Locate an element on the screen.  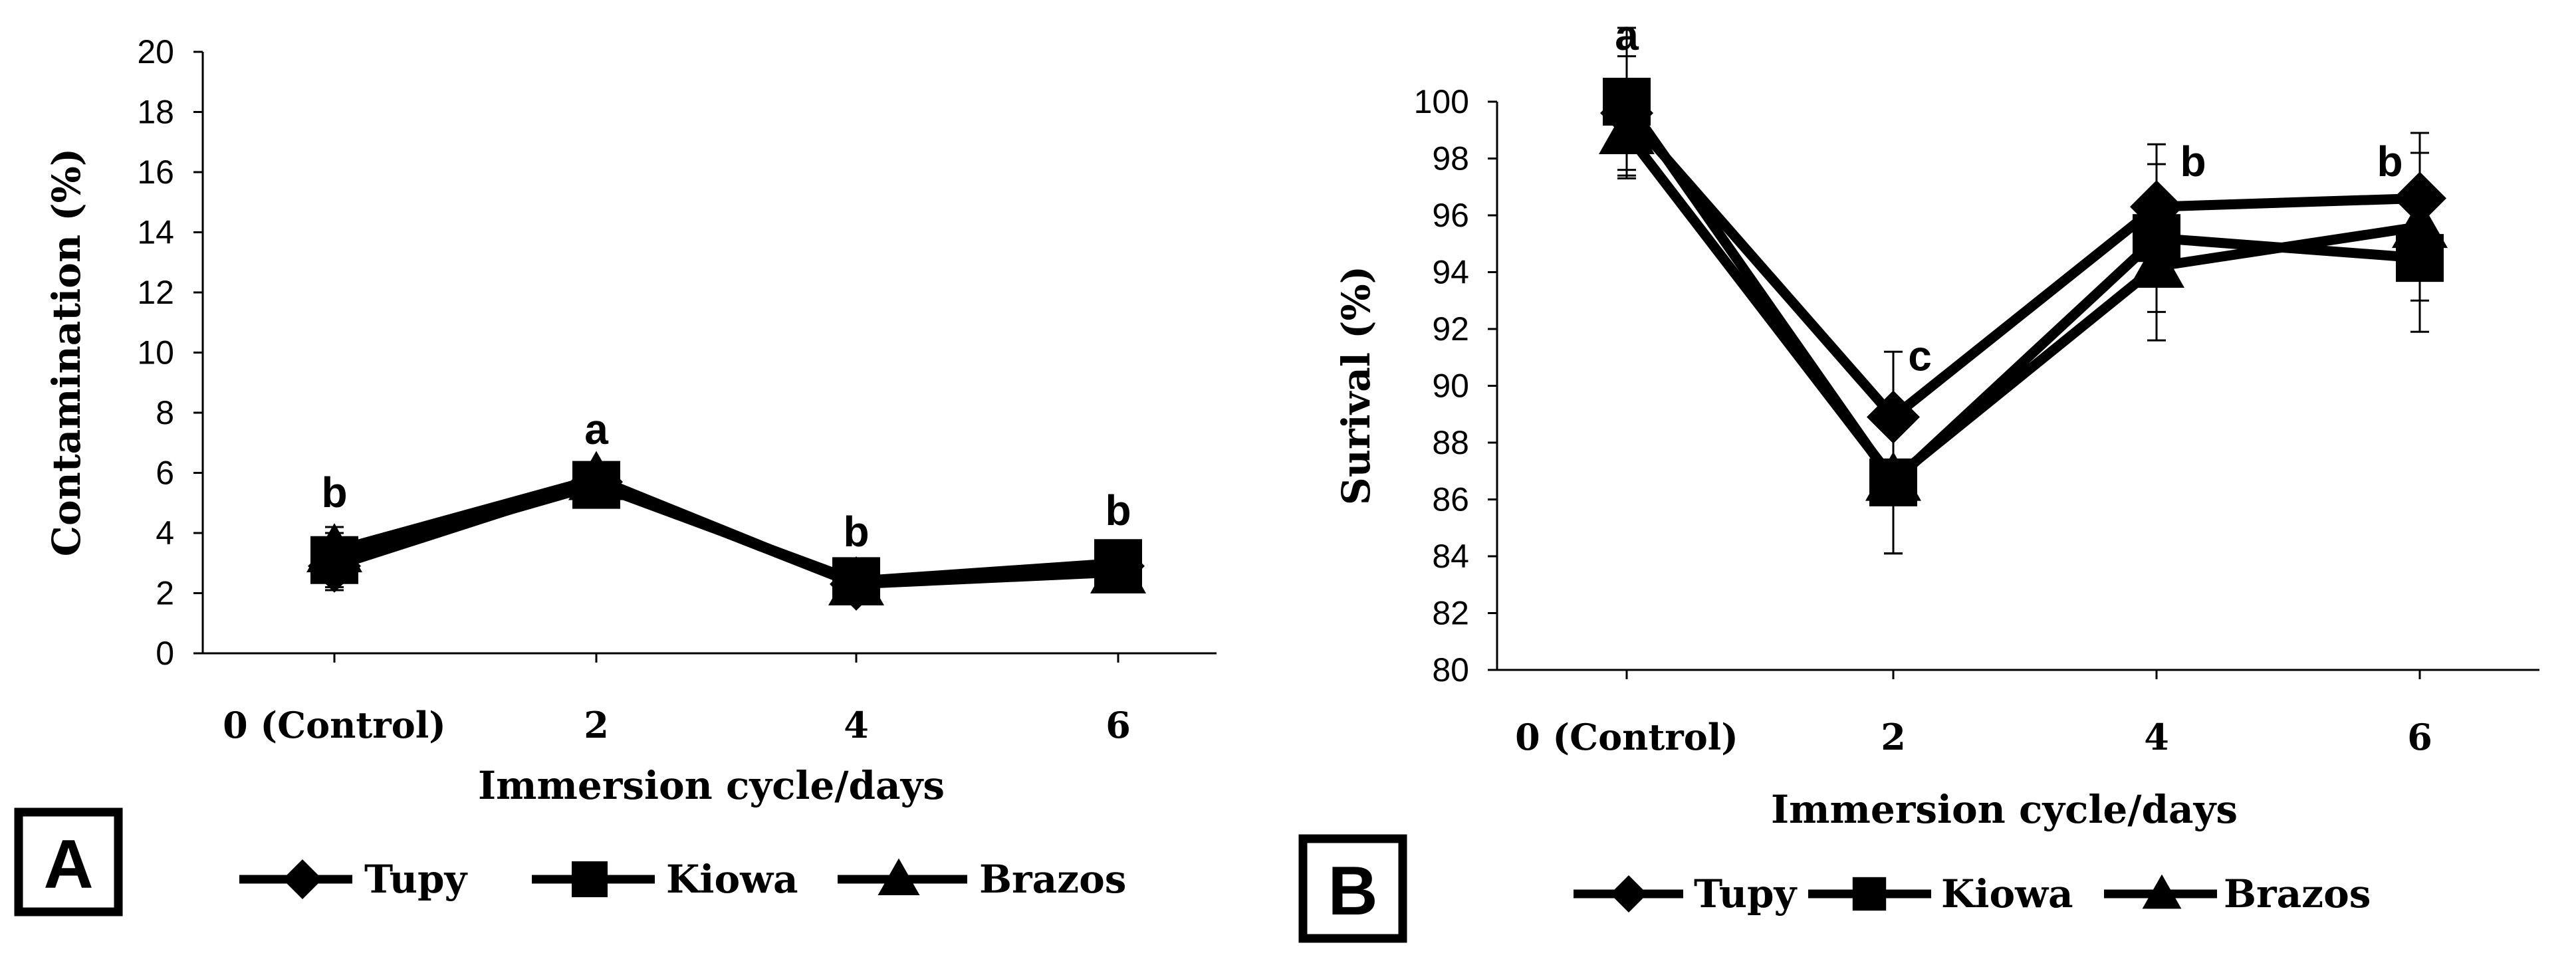
y-tick-label: 94 is located at coordinates (1450, 273).